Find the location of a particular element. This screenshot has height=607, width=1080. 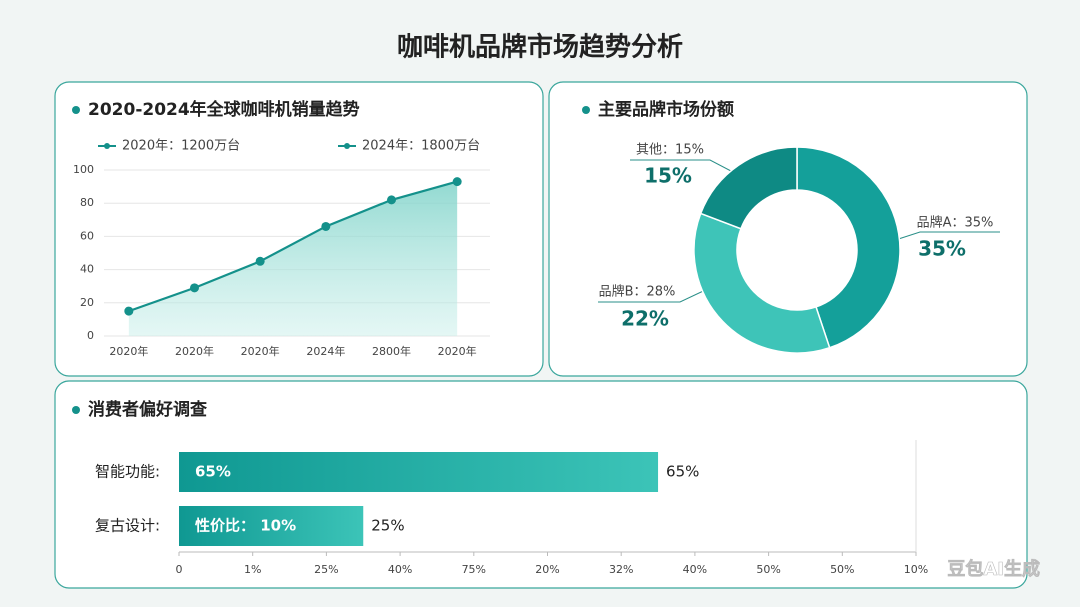

value-label: 65% is located at coordinates (682, 472).